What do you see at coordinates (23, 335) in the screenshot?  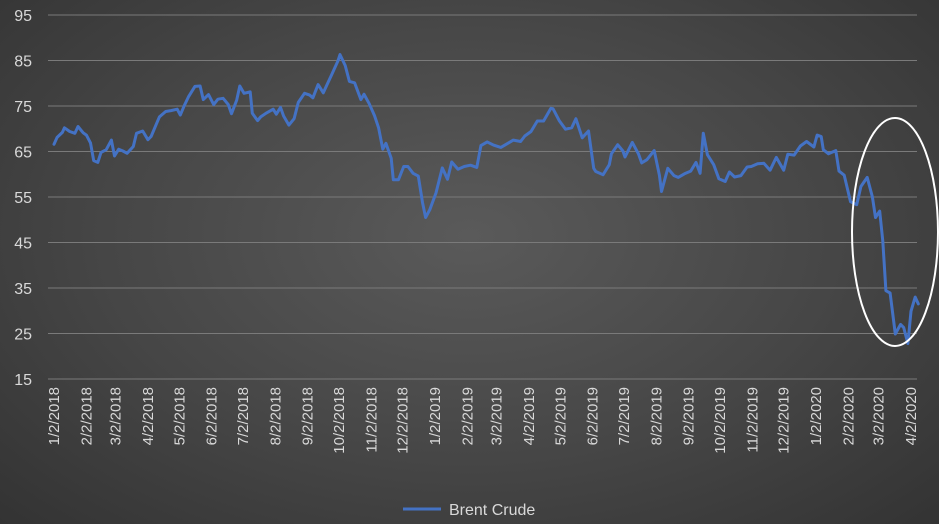 I see `y-tick-label: 25` at bounding box center [23, 335].